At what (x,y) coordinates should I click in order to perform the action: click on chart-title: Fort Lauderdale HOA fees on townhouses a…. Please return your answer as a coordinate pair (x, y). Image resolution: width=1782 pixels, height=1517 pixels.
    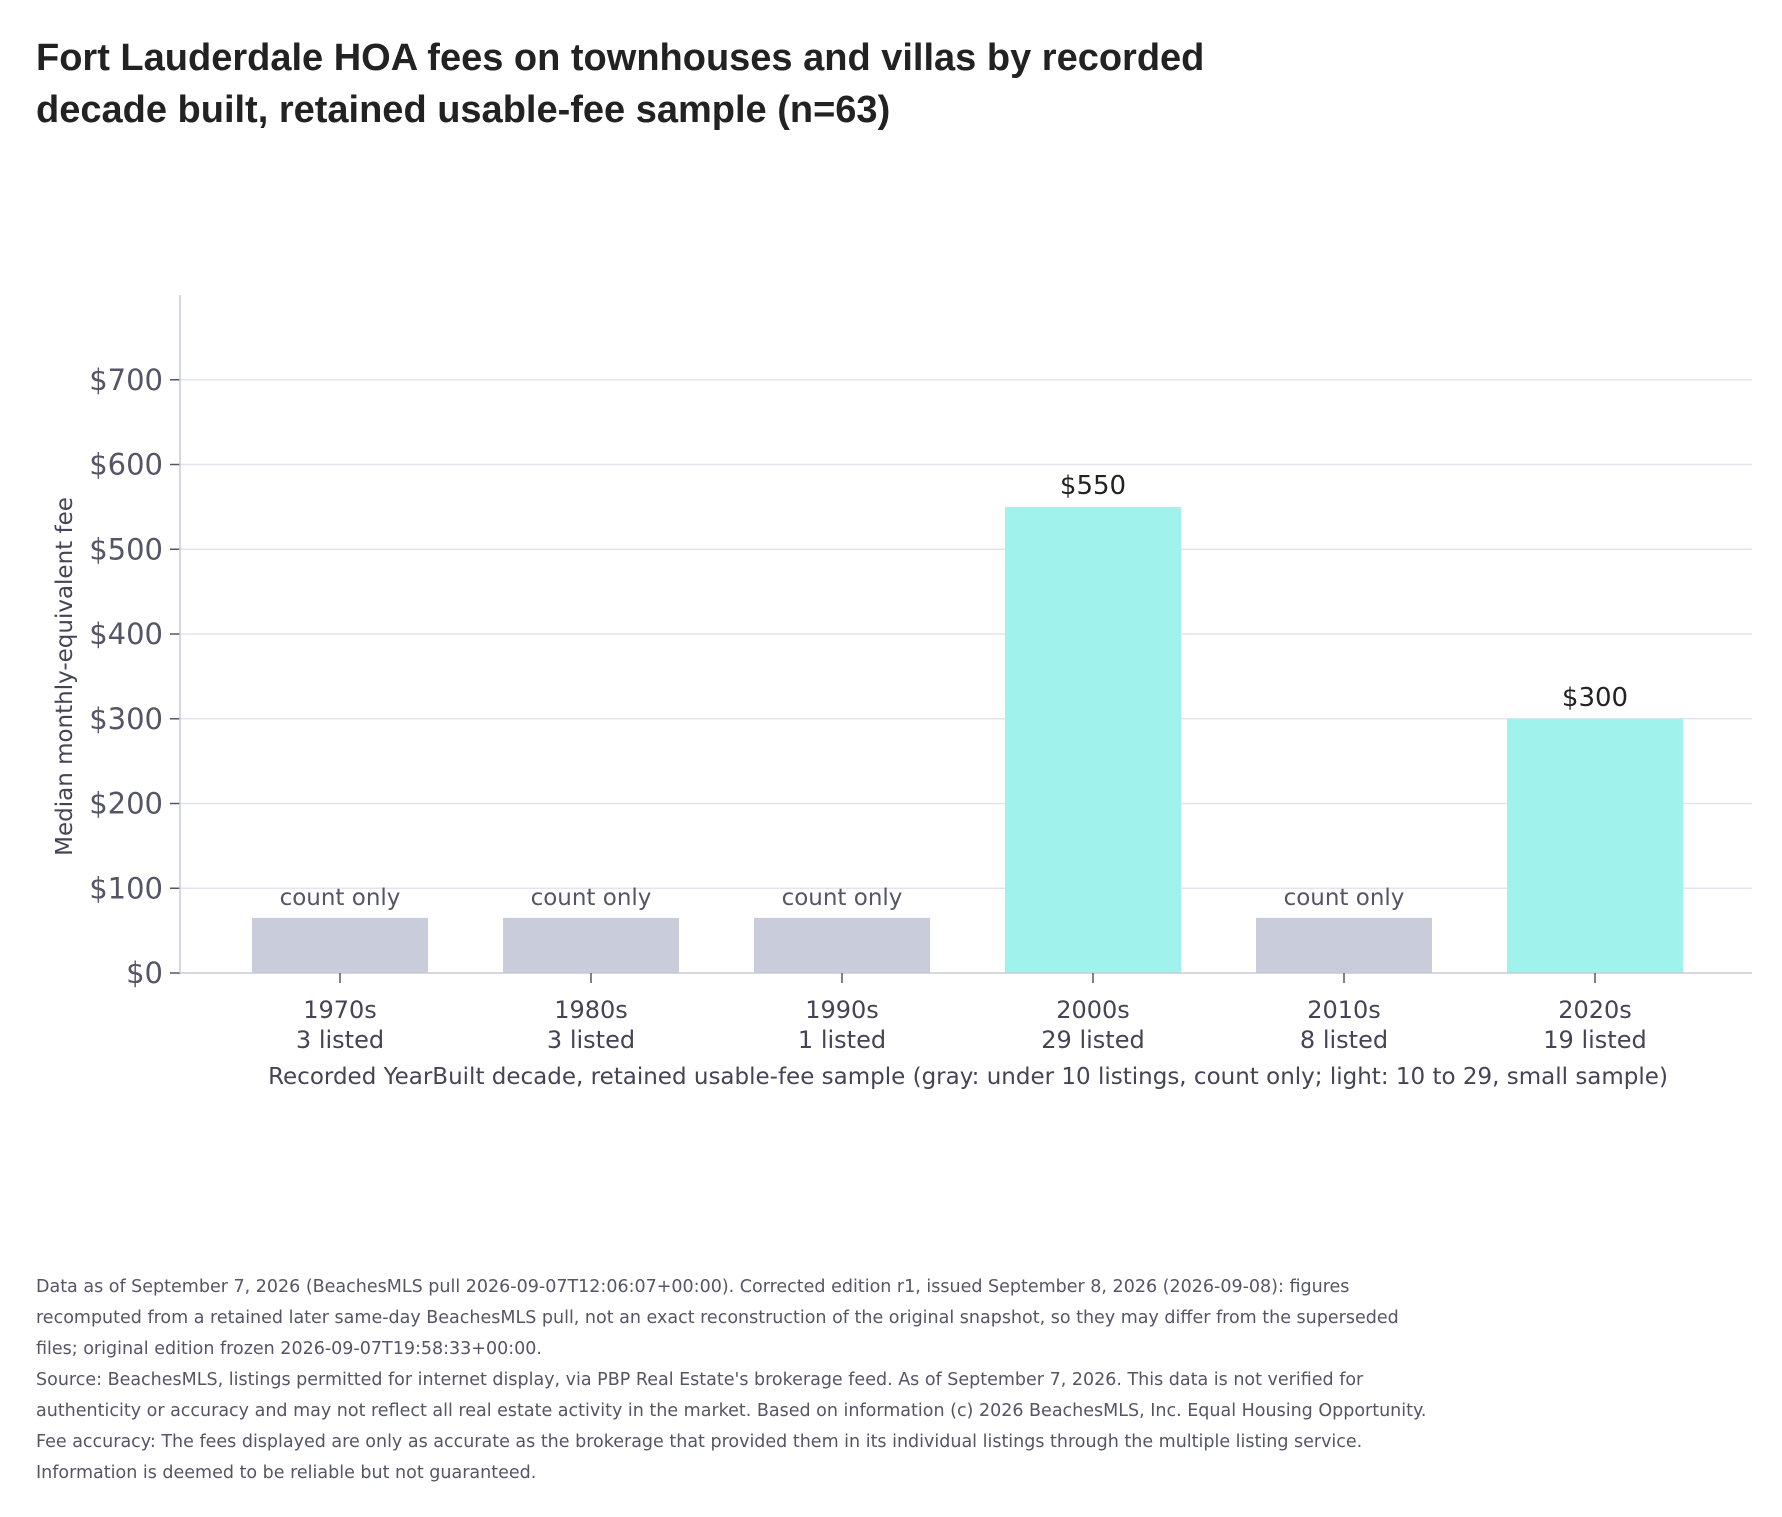
    Looking at the image, I should click on (620, 84).